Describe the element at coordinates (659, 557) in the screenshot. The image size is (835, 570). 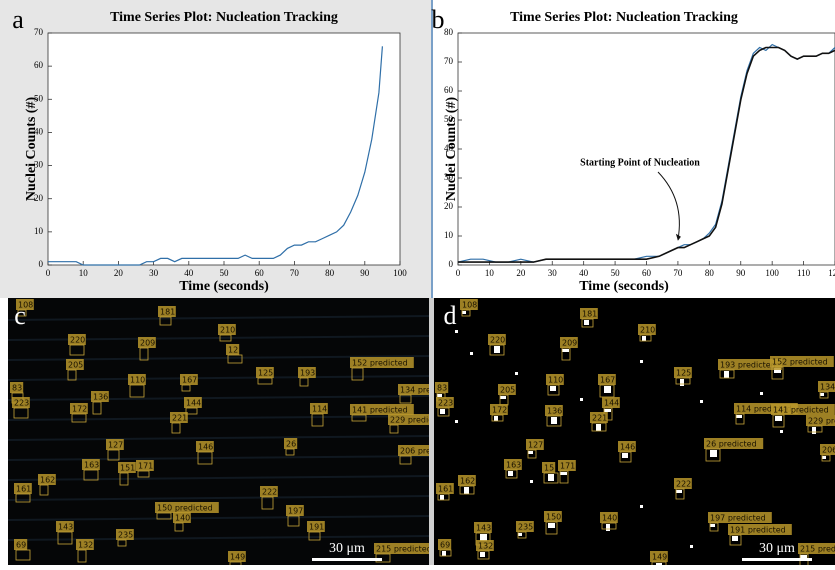
I see `tag-label: 149` at that location.